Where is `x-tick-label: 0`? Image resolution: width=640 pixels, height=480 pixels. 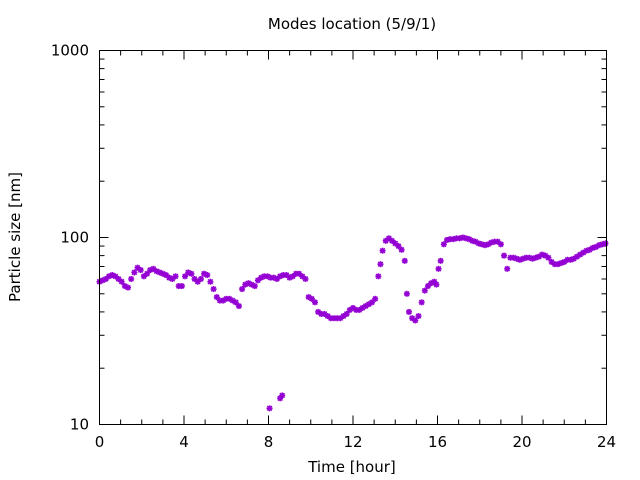 x-tick-label: 0 is located at coordinates (100, 442).